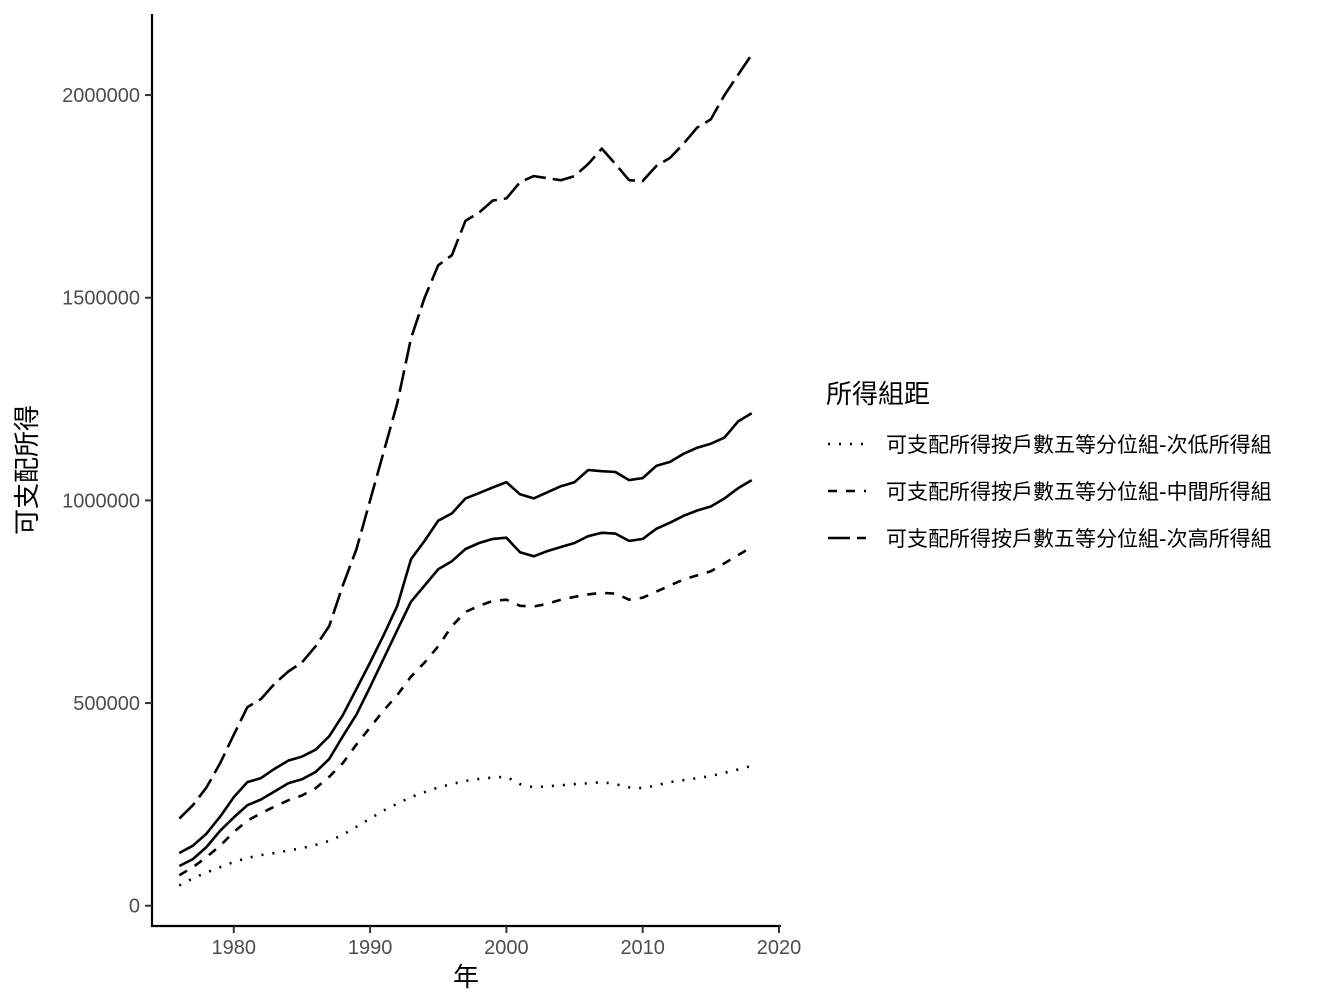 The width and height of the screenshot is (1344, 1008). What do you see at coordinates (1079, 445) in the screenshot?
I see `legend-label-1: 可支配所得按戶數五等分位組-次低所得組` at bounding box center [1079, 445].